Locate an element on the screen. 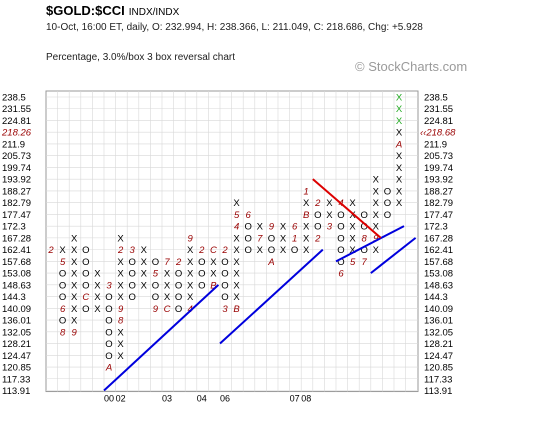 This screenshot has width=542, height=431. month-mark: C is located at coordinates (85, 297).